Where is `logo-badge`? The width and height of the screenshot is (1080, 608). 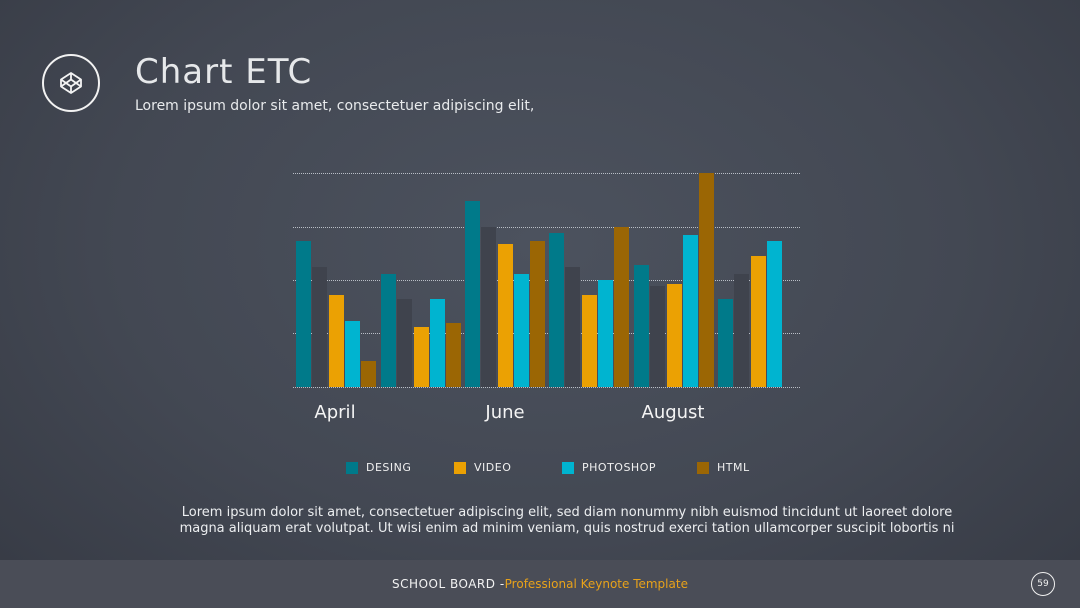 logo-badge is located at coordinates (71, 83).